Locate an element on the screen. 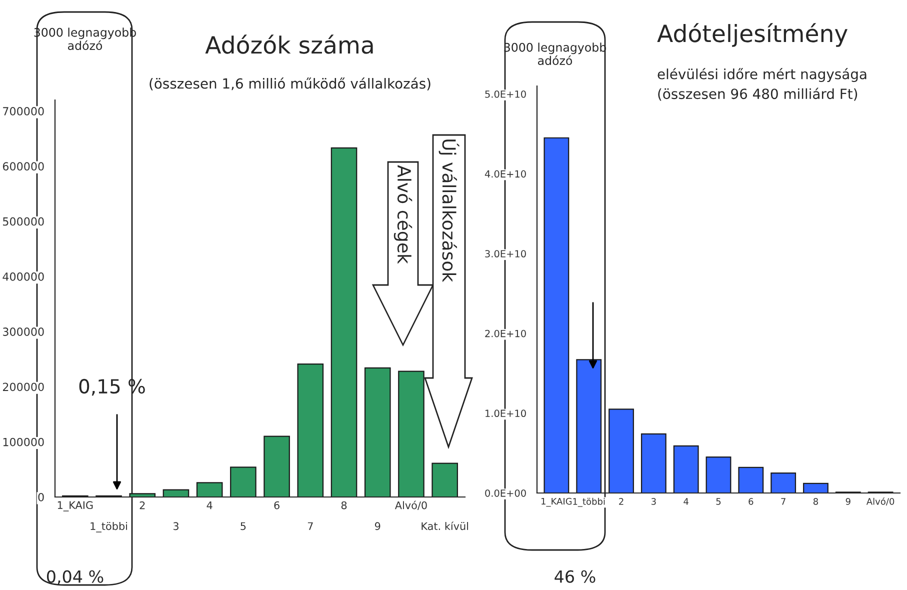 This screenshot has width=907, height=590. y-tick-label: 700000 is located at coordinates (23, 111).